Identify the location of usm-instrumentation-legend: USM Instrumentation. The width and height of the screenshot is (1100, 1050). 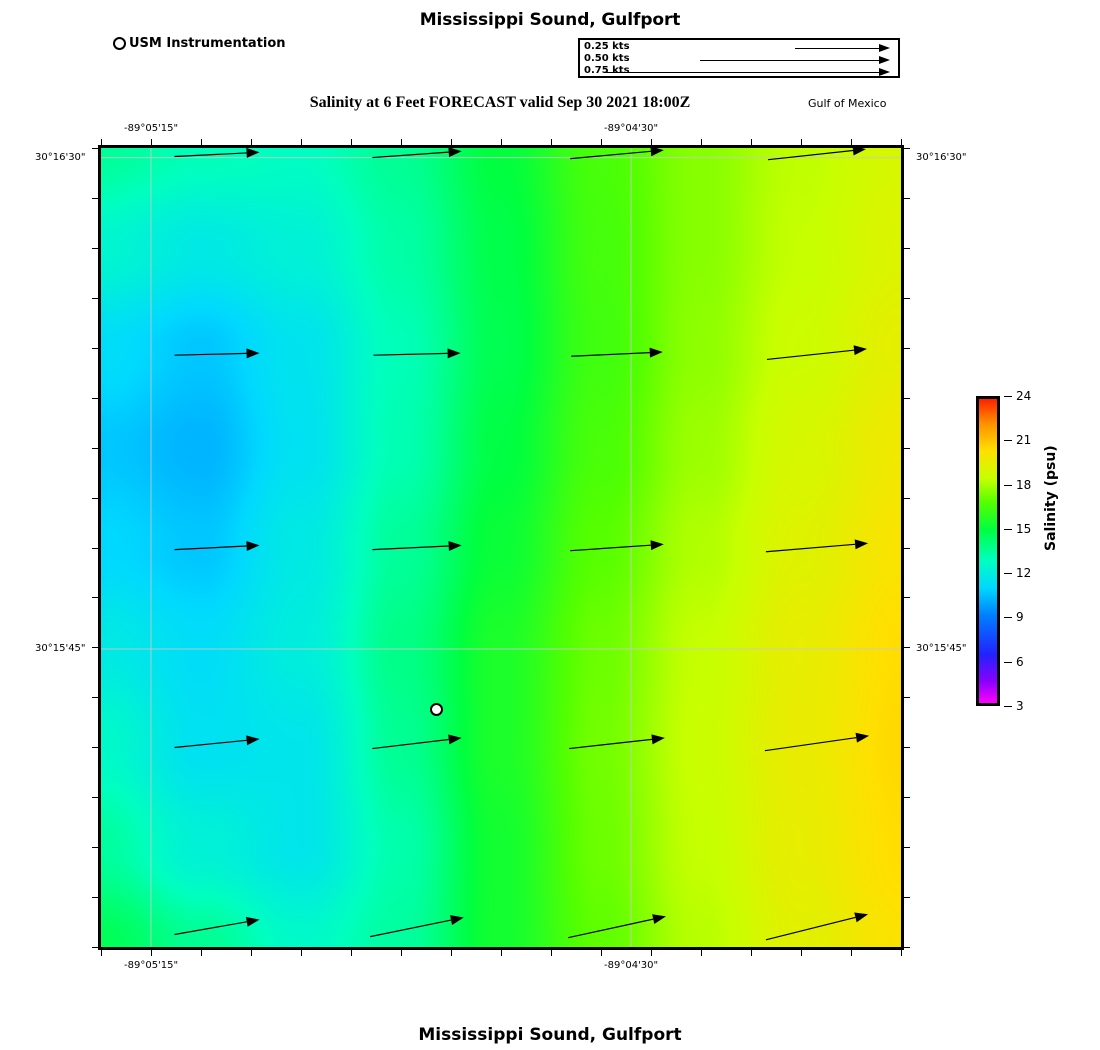
(199, 43).